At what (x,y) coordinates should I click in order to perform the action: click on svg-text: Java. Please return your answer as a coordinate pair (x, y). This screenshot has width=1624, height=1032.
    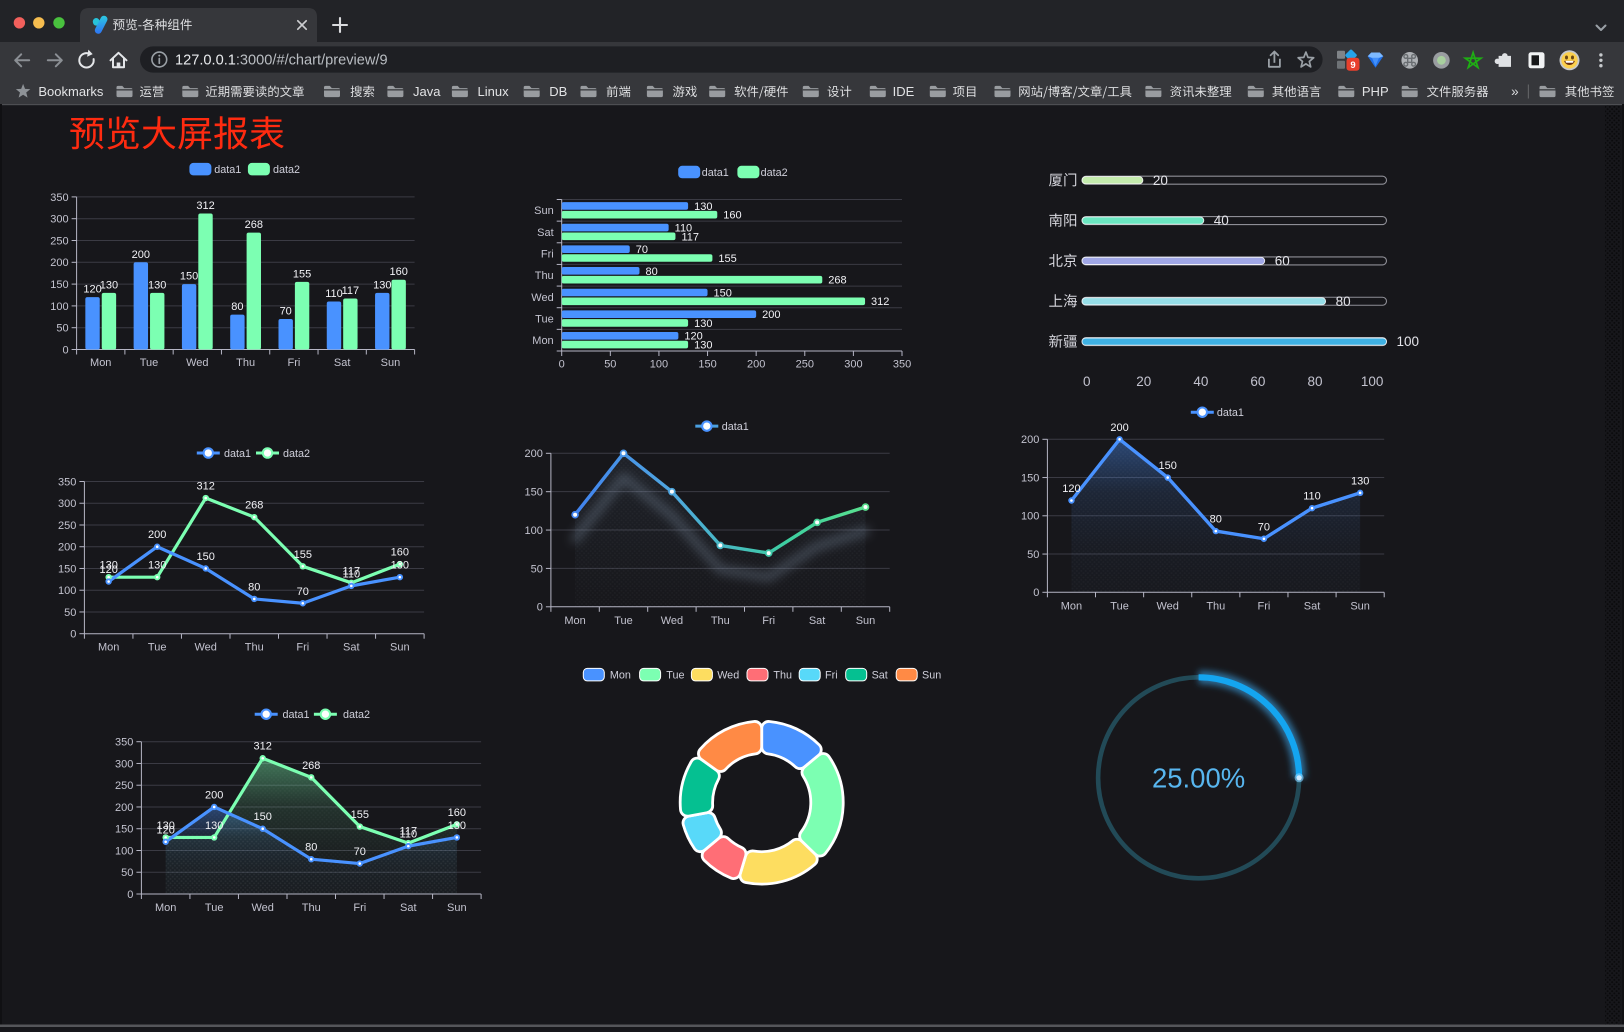
    Looking at the image, I should click on (427, 91).